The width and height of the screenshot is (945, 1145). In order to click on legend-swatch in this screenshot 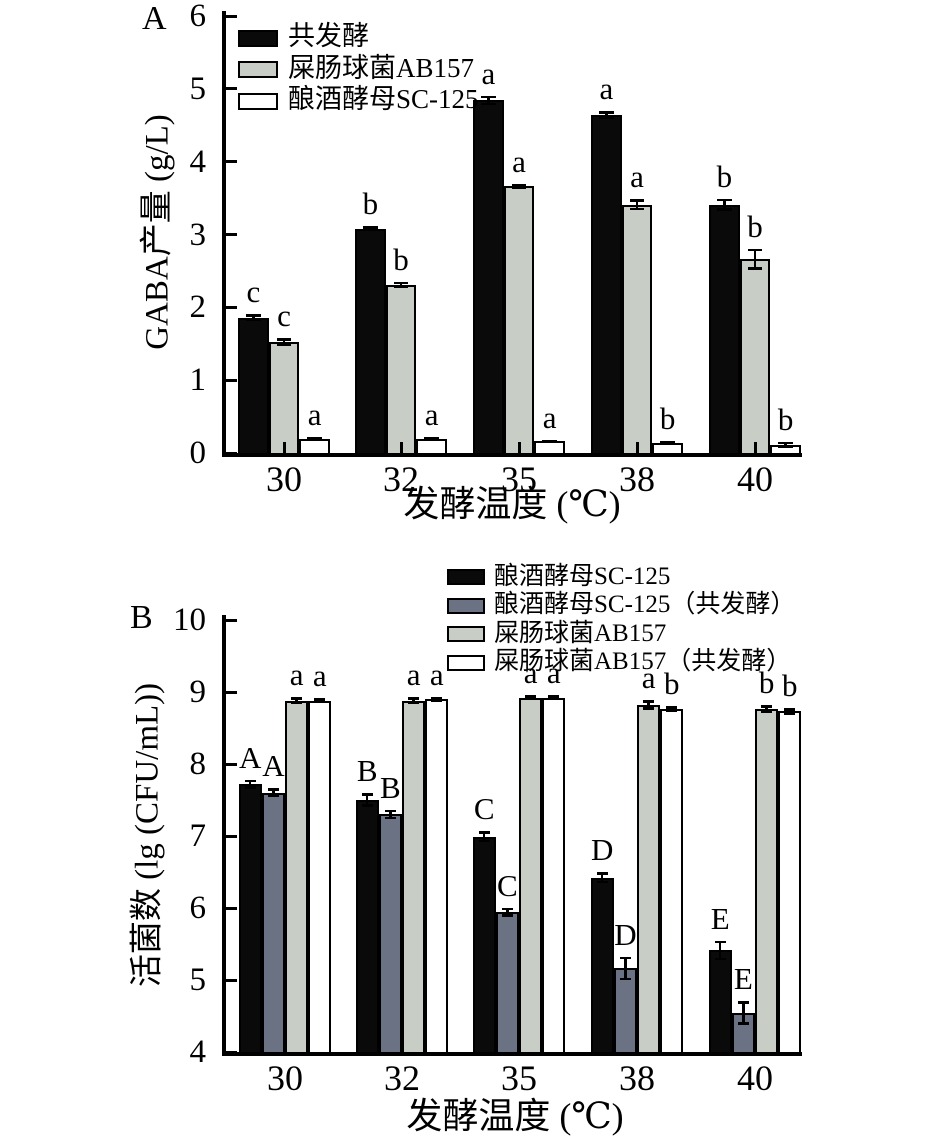, I will do `click(466, 662)`.